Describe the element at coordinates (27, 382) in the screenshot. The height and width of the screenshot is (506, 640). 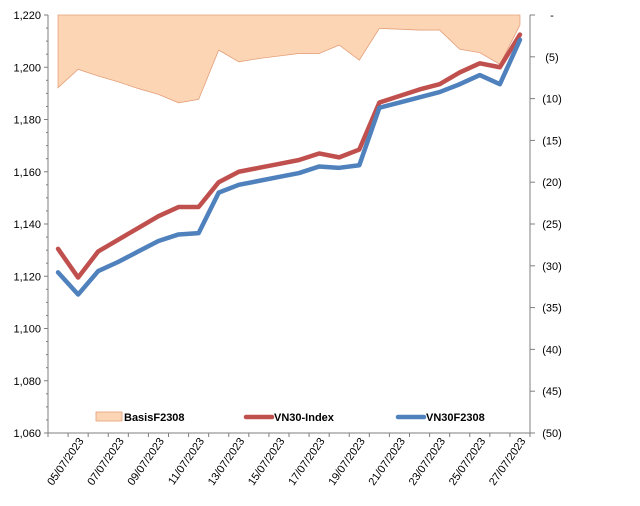
I see `left-tick-label: 1,080` at that location.